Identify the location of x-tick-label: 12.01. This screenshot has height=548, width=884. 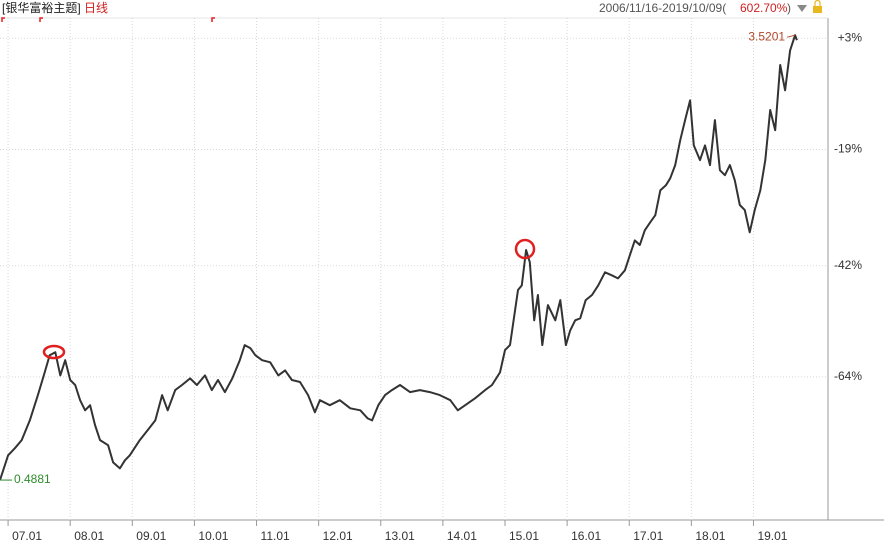
(338, 536).